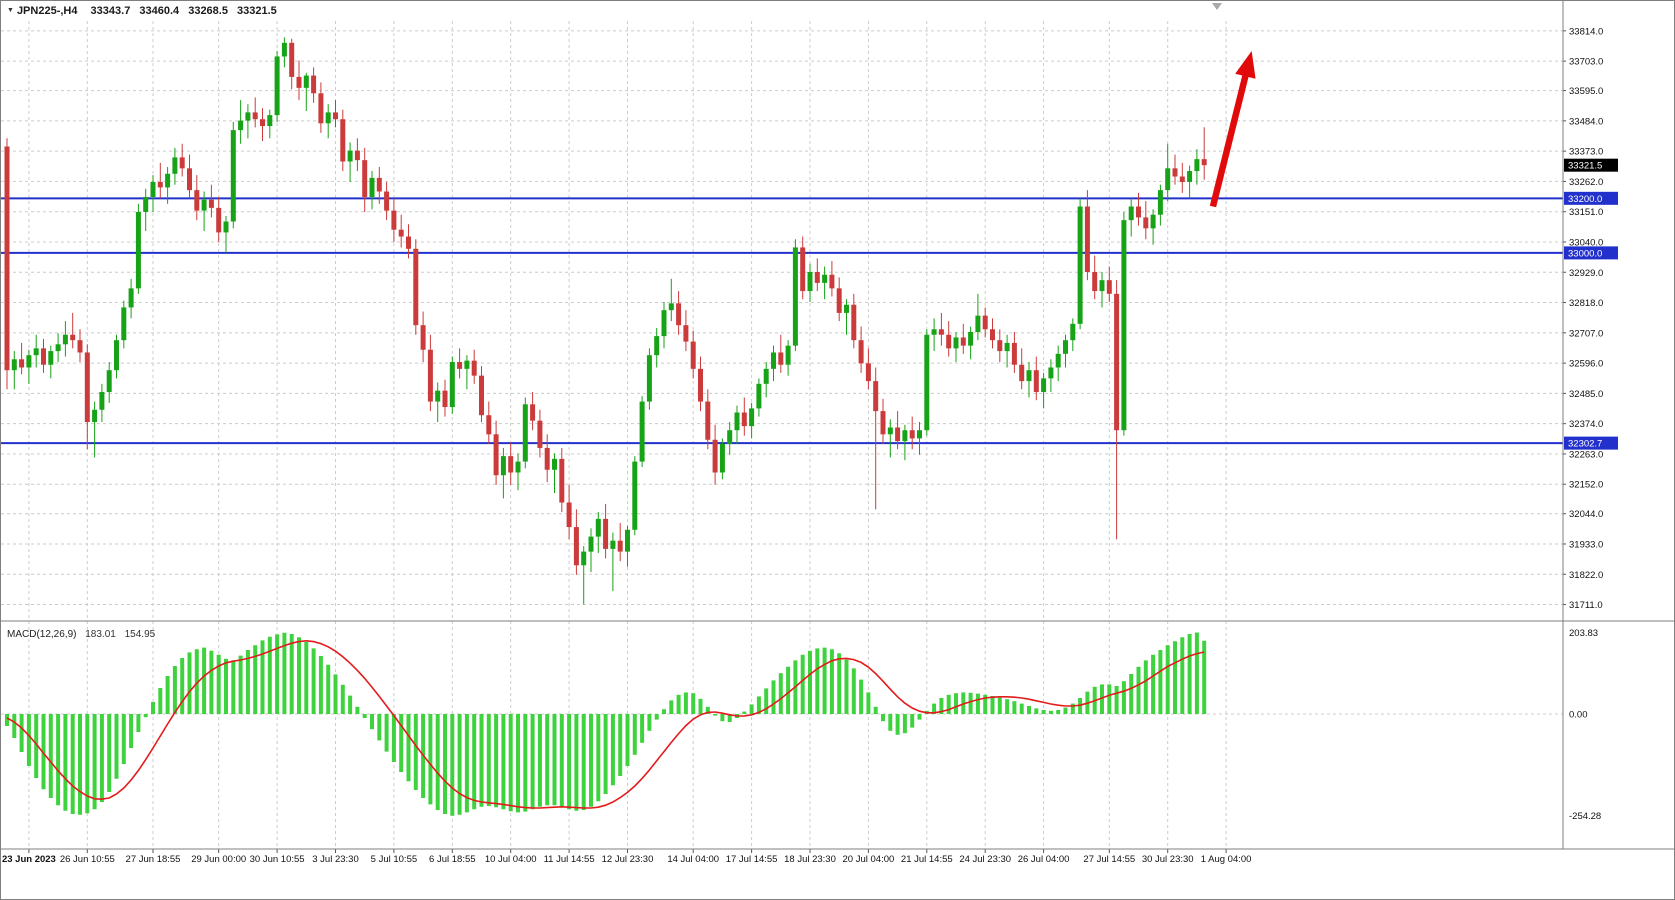  Describe the element at coordinates (1229, 139) in the screenshot. I see `buy-arrow` at that location.